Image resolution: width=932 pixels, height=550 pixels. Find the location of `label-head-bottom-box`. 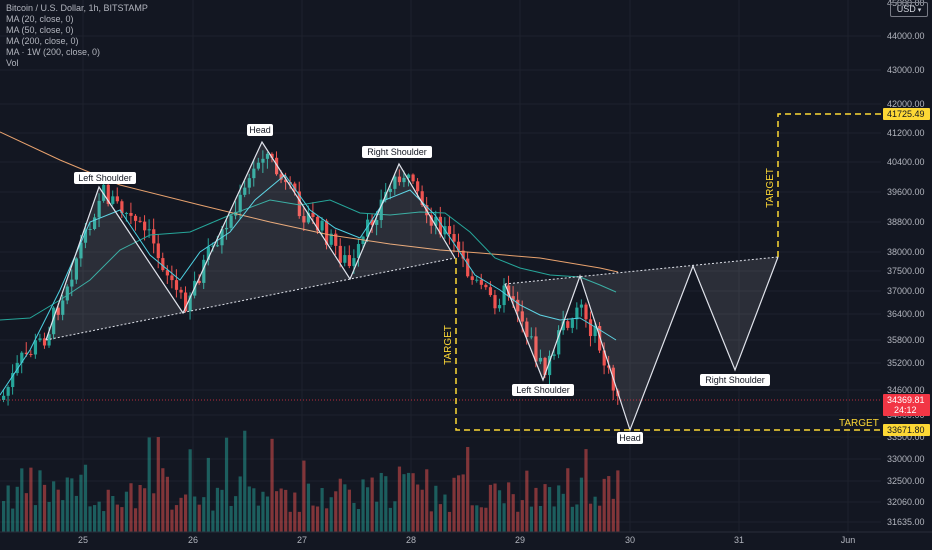

label-head-bottom-box is located at coordinates (630, 438).